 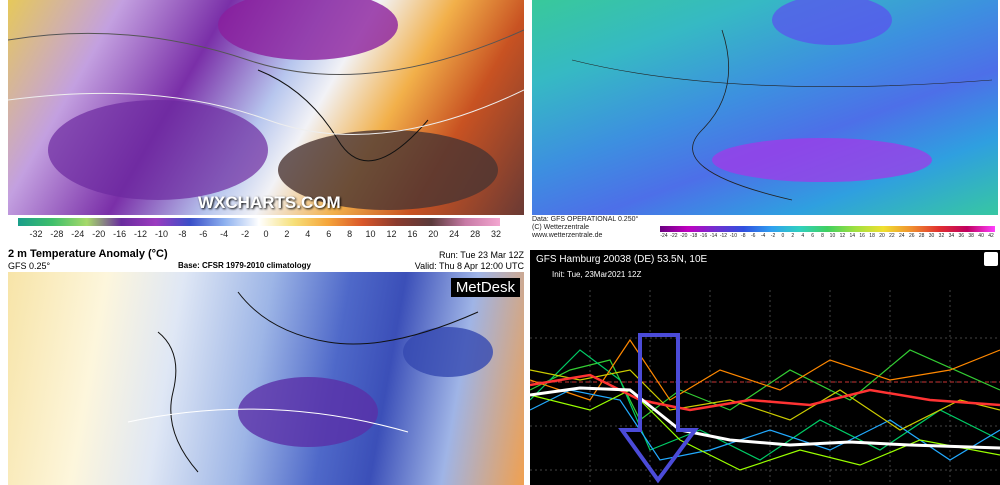 I want to click on title: GFS Hamburg 20038 (DE) 53.5N, 10E, so click(x=622, y=259).